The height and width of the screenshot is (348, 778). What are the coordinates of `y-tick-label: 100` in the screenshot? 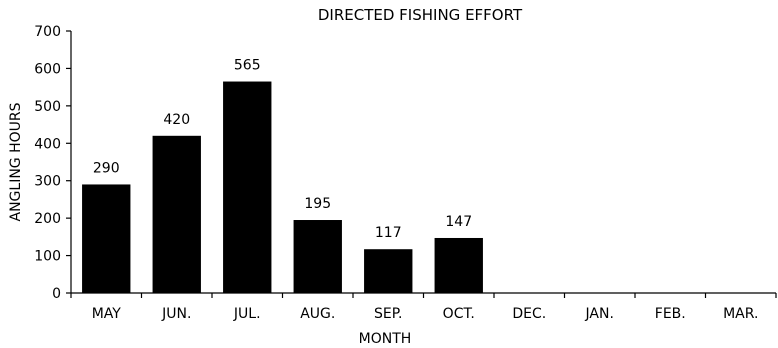 It's located at (47, 257).